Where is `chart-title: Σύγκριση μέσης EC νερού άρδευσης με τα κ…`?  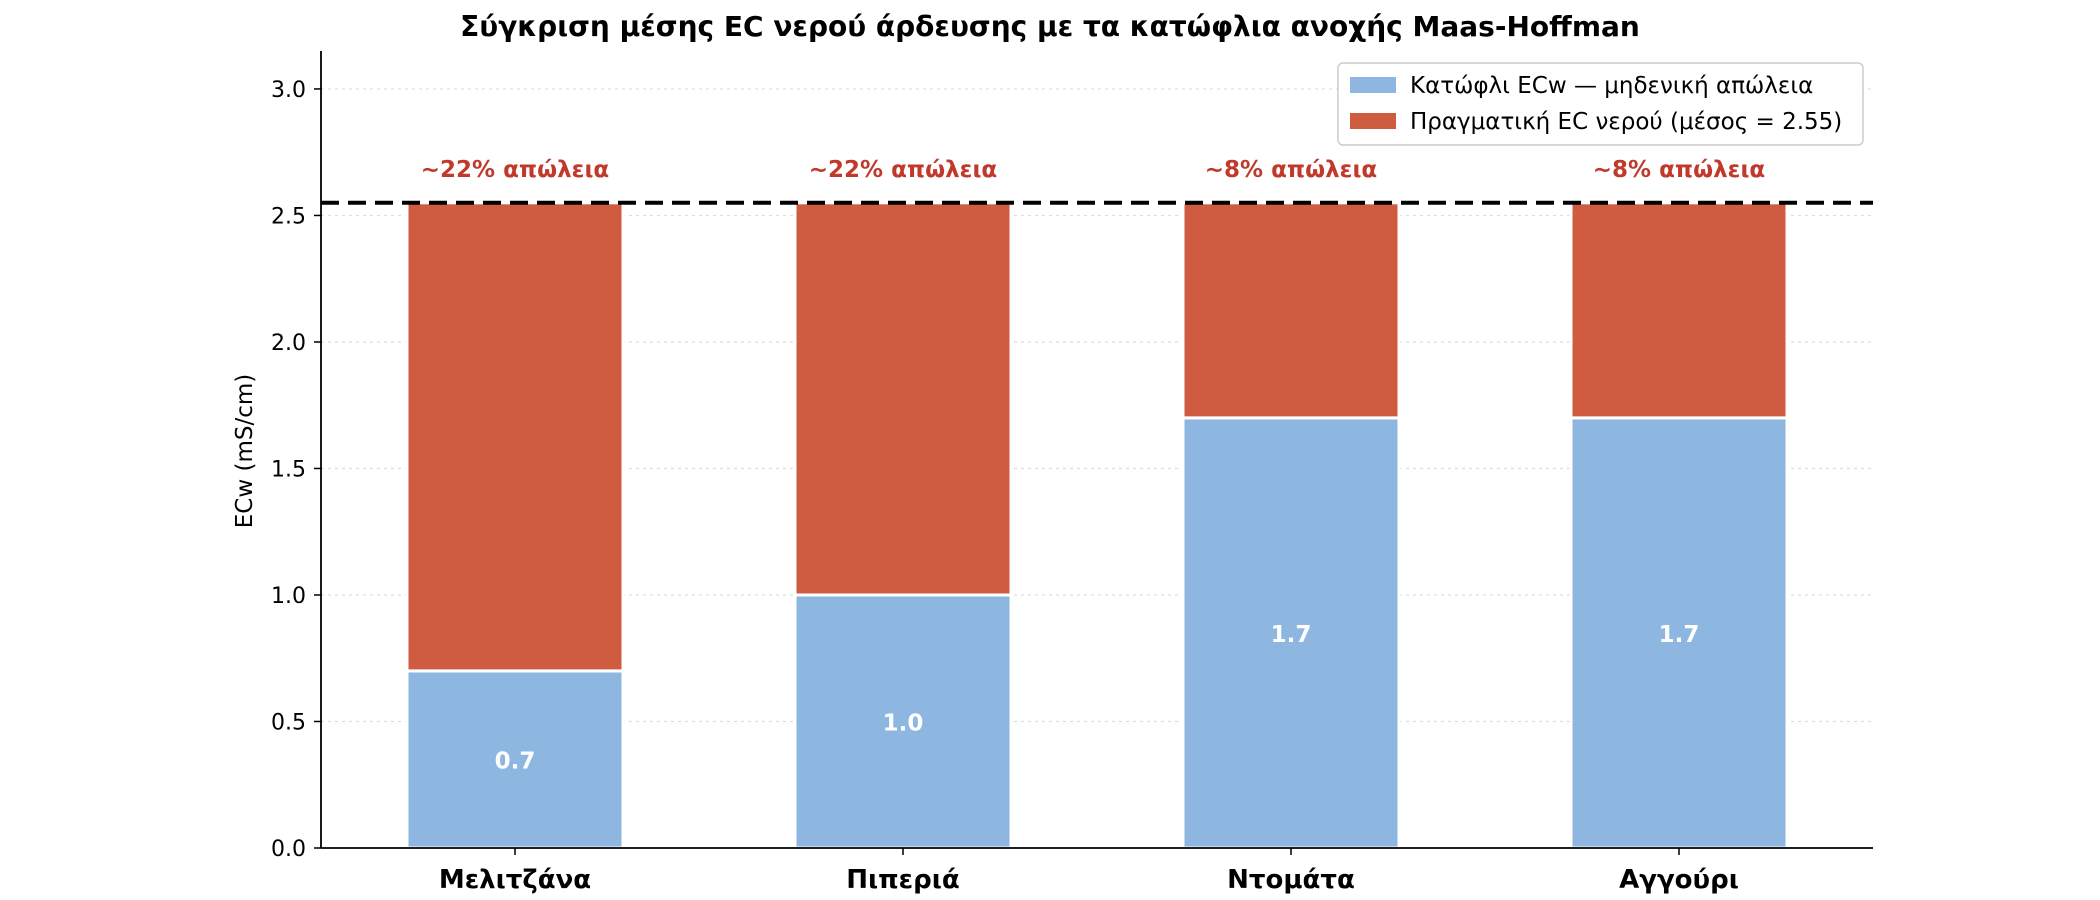
chart-title: Σύγκριση μέσης EC νερού άρδευσης με τα κ… is located at coordinates (1050, 26).